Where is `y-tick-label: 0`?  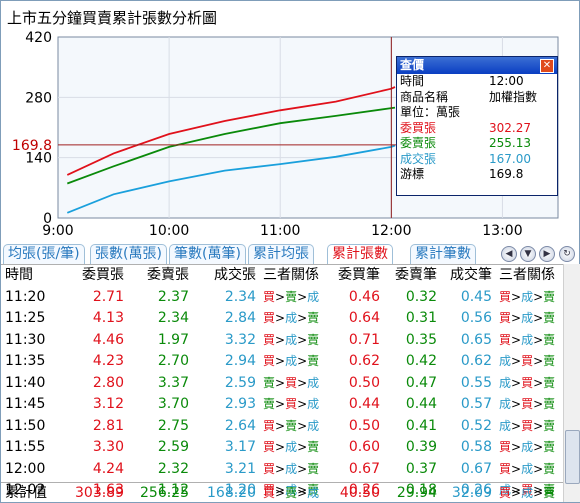 y-tick-label: 0 is located at coordinates (47, 219).